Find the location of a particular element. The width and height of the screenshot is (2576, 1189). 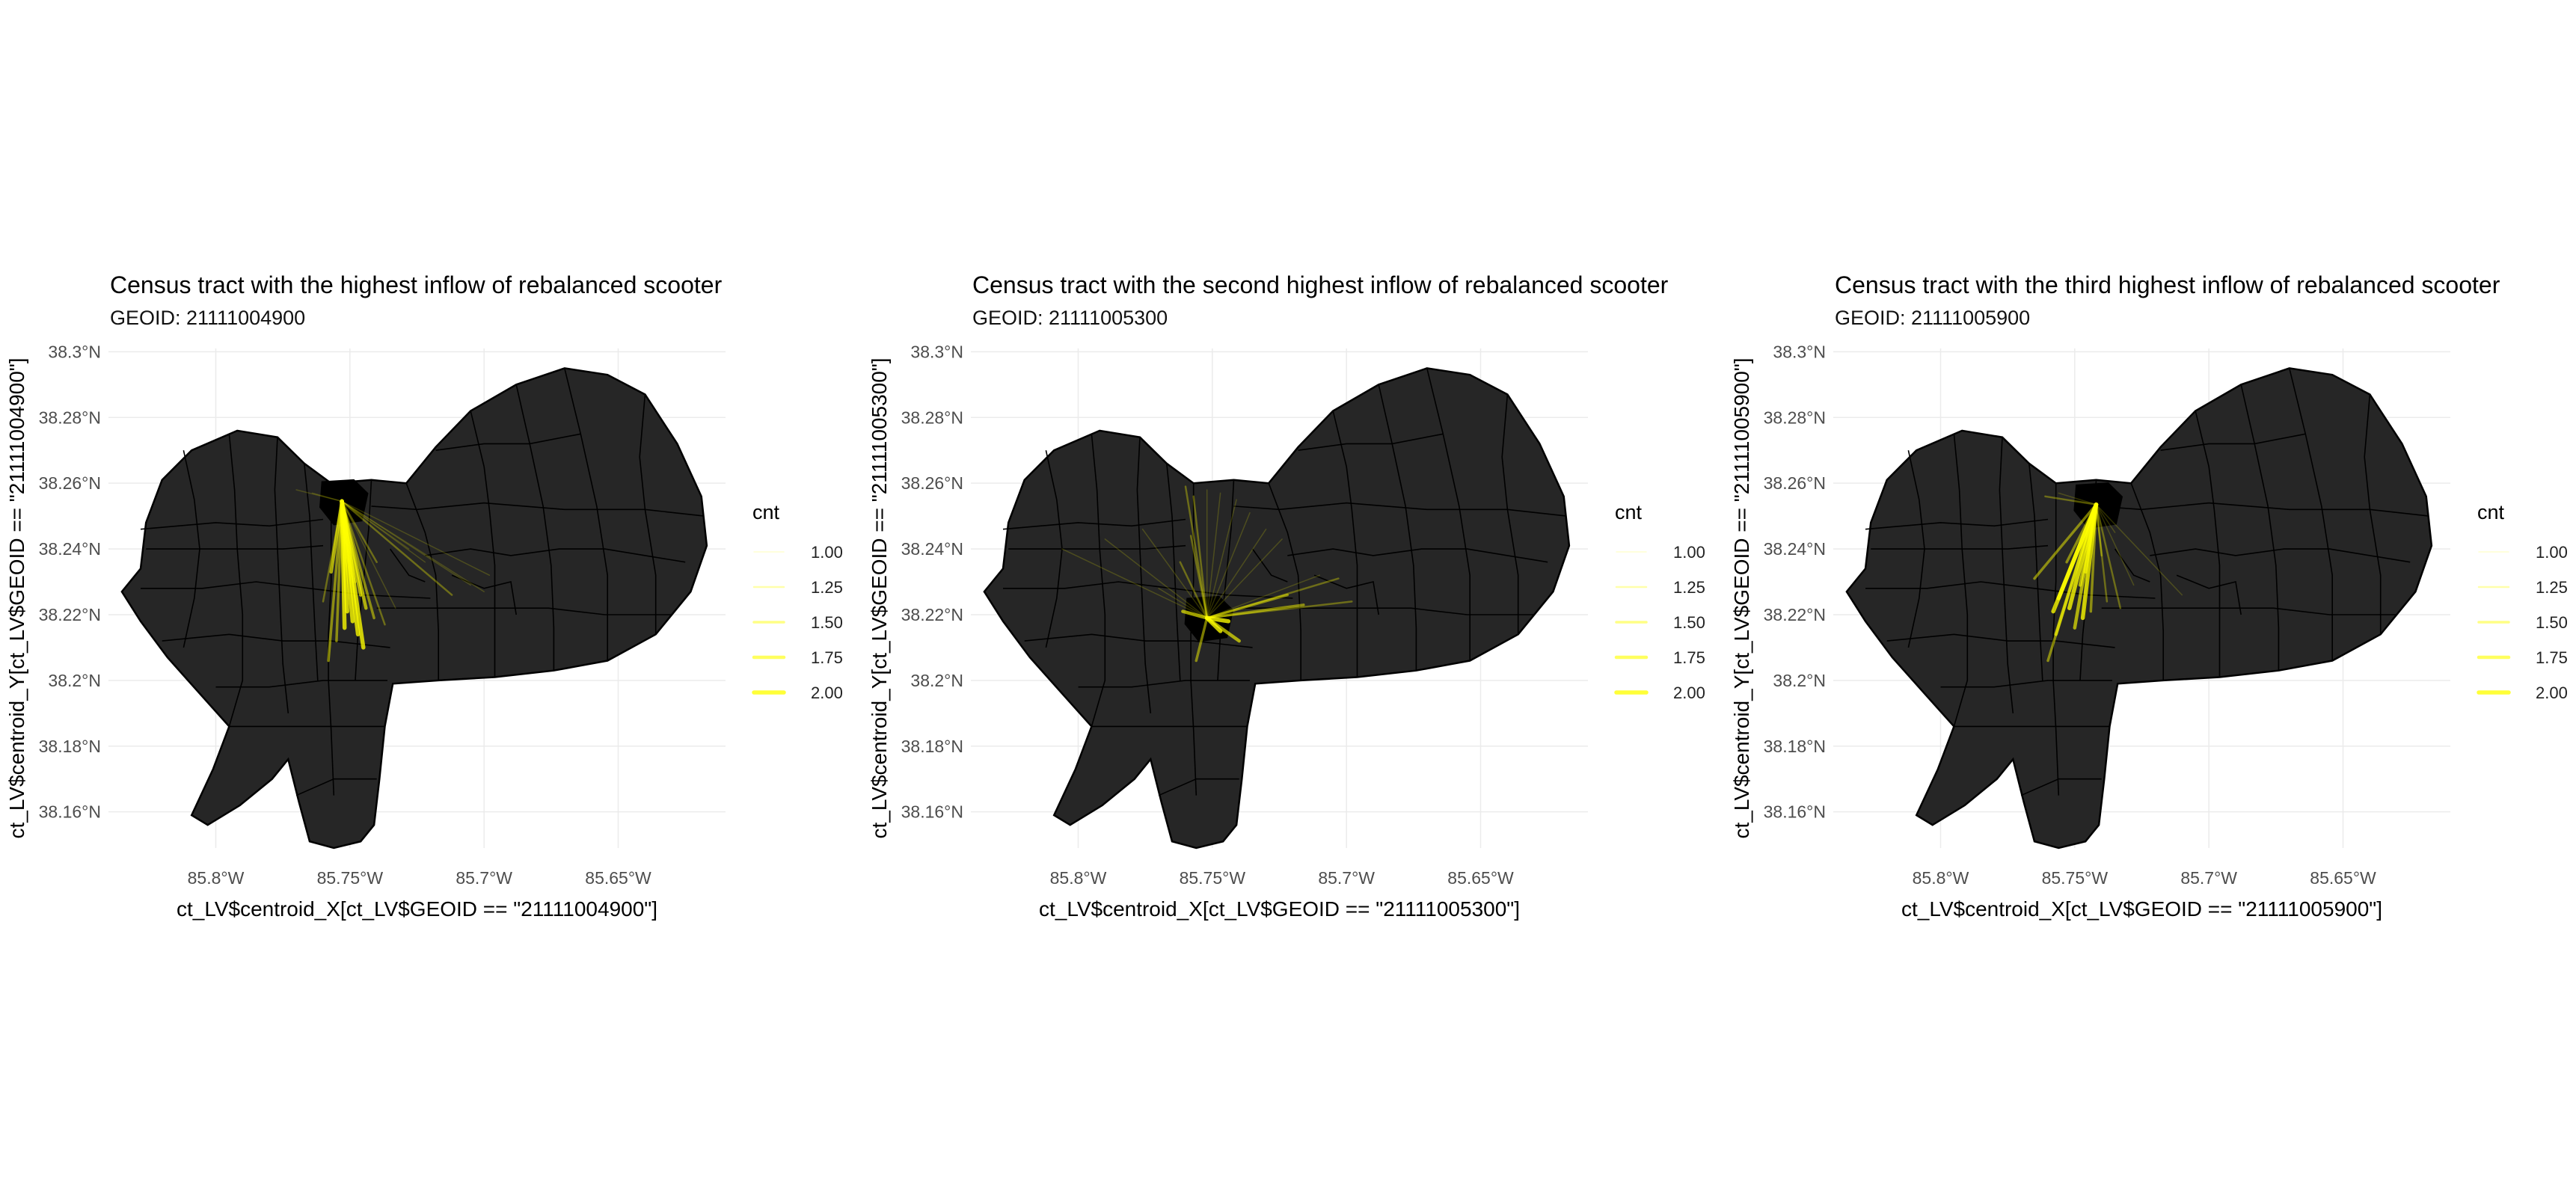

x-tick-label: 85.75°W is located at coordinates (350, 878).